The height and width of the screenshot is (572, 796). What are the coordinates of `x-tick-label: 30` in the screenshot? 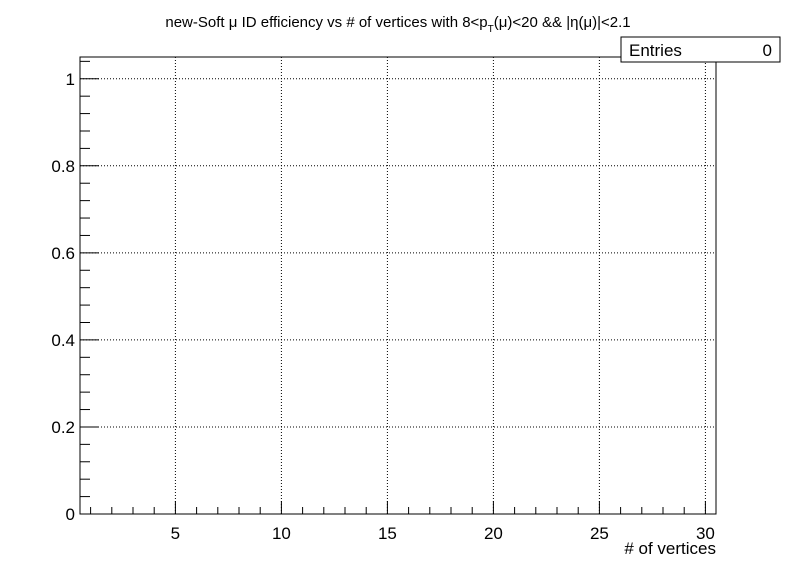 It's located at (705, 533).